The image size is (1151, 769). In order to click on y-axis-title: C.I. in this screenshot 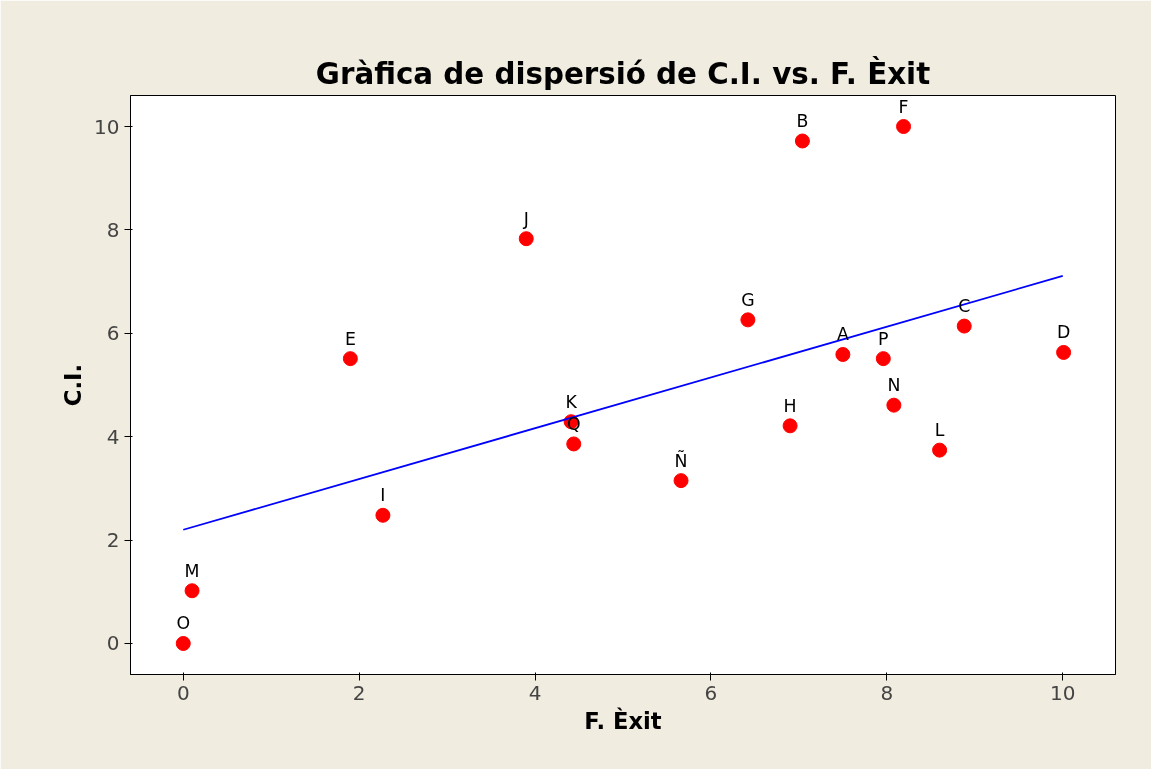, I will do `click(73, 385)`.